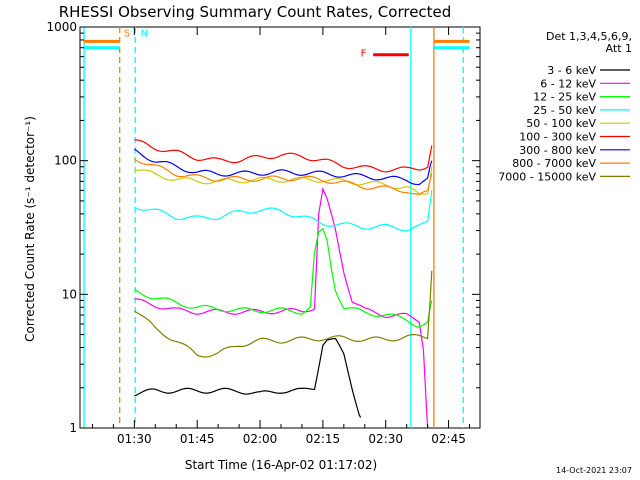  Describe the element at coordinates (589, 36) in the screenshot. I see `legend-header-line1: Det 1,3,4,5,6,9,` at that location.